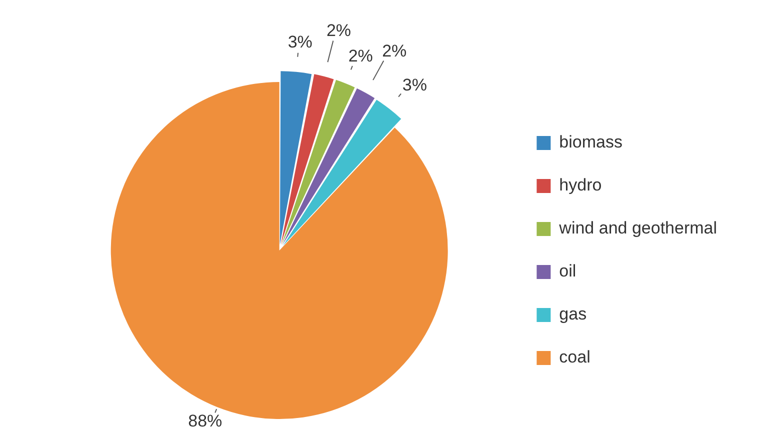 The width and height of the screenshot is (765, 444). I want to click on legend-label: oil, so click(567, 271).